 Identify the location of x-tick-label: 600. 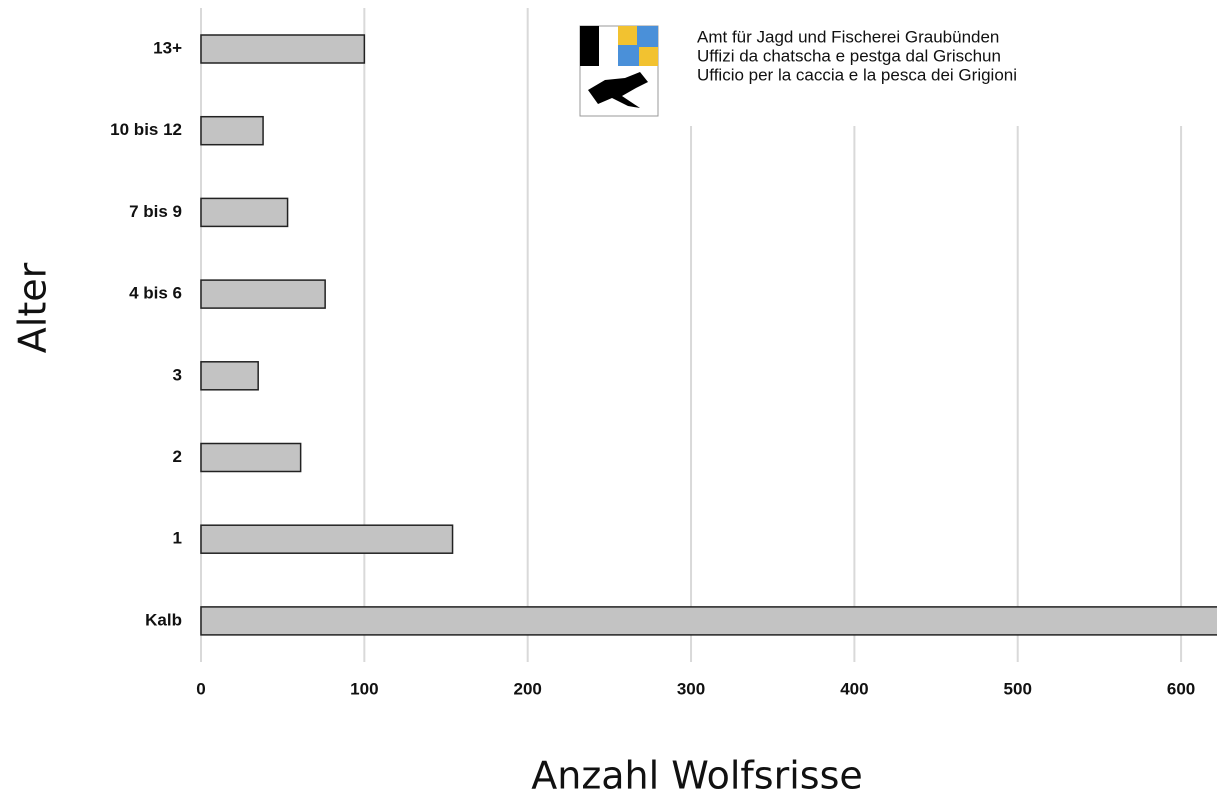
(1181, 688).